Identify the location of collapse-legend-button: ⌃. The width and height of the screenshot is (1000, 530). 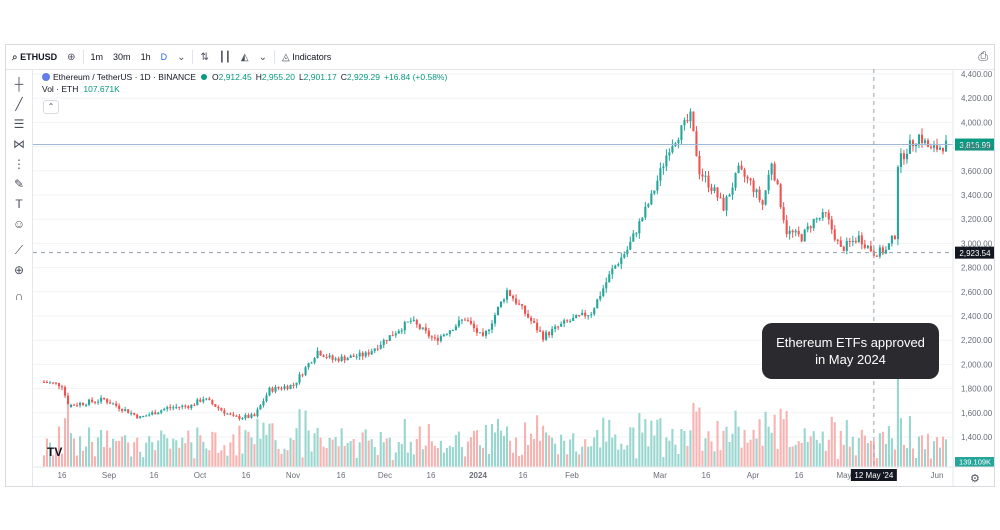
(51, 107).